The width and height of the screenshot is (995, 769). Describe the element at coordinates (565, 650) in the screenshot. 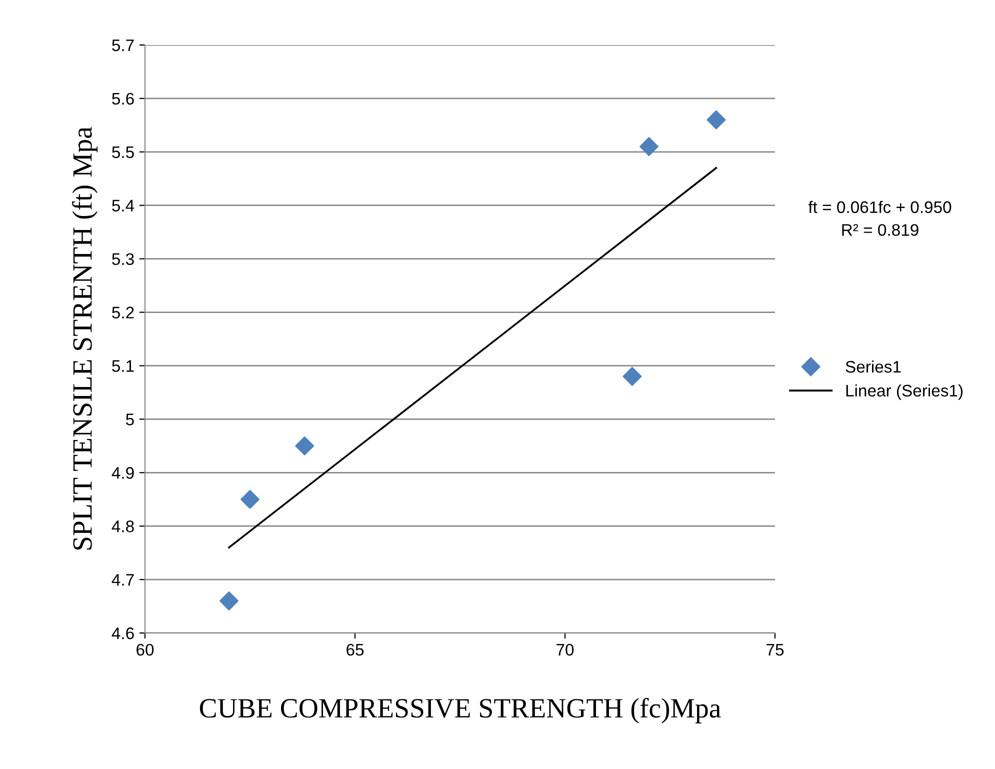

I see `x-tick-label: 70` at that location.